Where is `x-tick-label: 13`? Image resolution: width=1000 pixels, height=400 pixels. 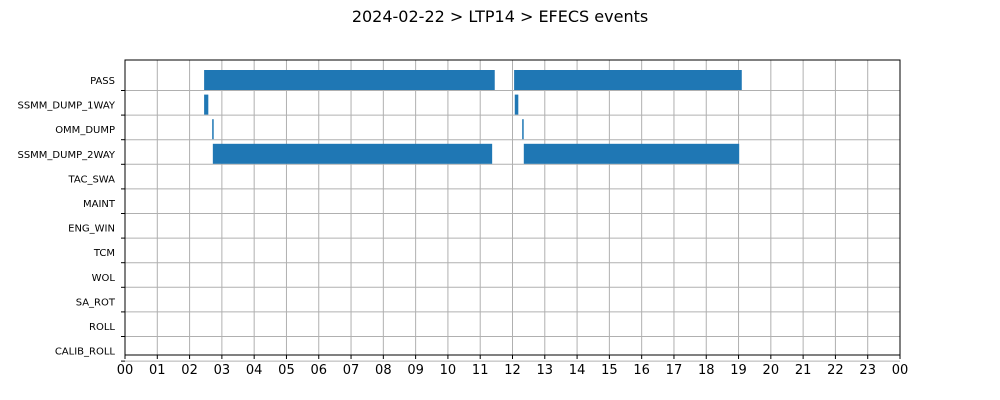 x-tick-label: 13 is located at coordinates (545, 370).